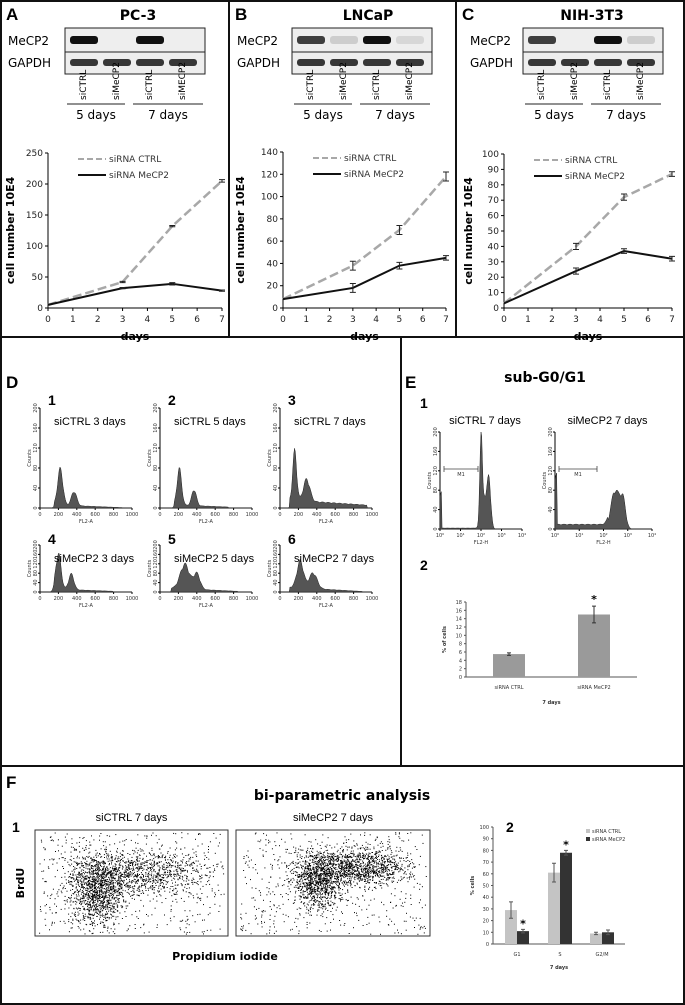  I want to click on band-gapdh, so click(410, 62).